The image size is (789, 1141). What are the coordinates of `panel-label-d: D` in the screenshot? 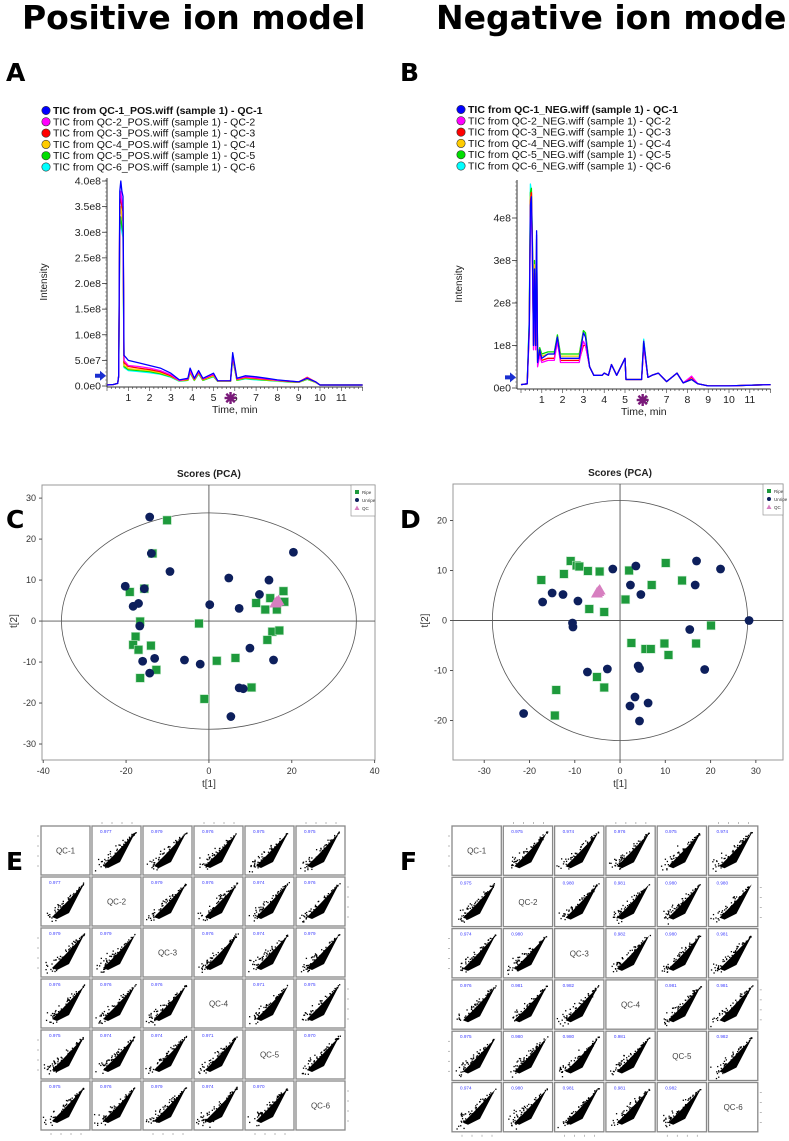 It's located at (410, 519).